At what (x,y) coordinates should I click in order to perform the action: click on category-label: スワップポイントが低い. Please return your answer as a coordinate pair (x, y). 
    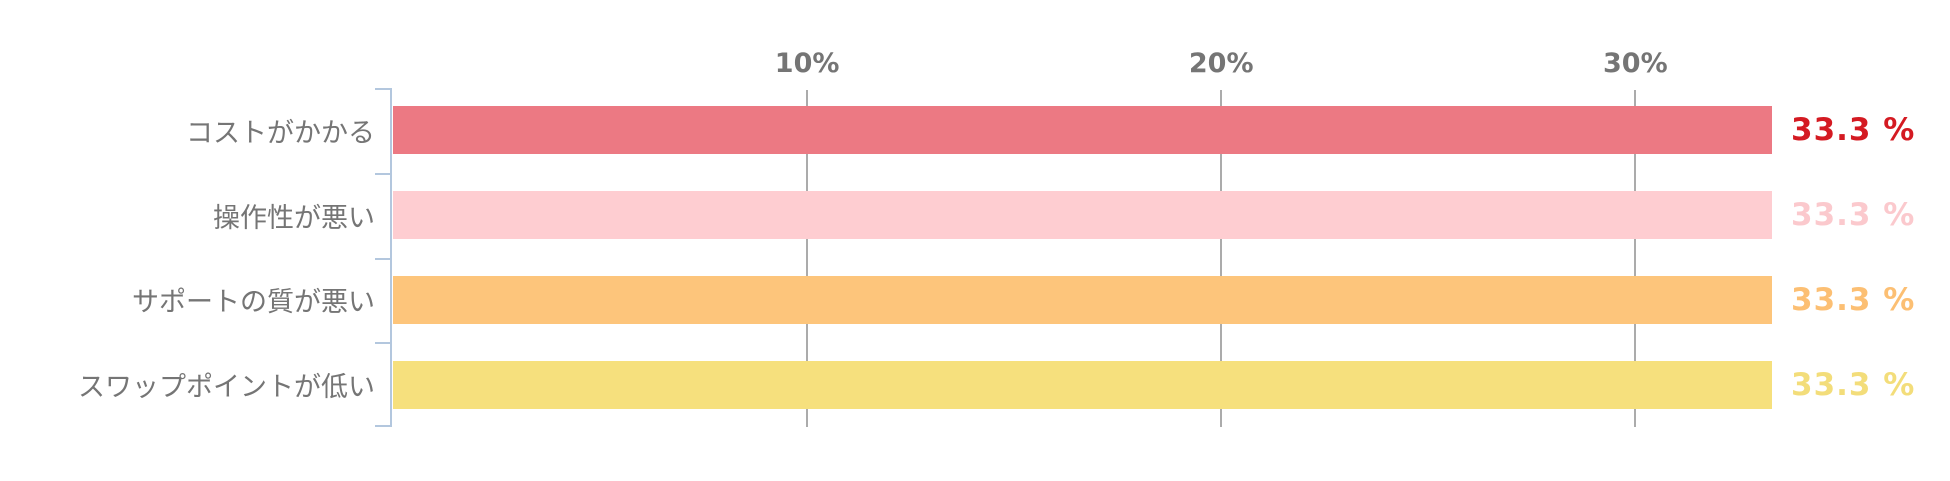
    Looking at the image, I should click on (226, 388).